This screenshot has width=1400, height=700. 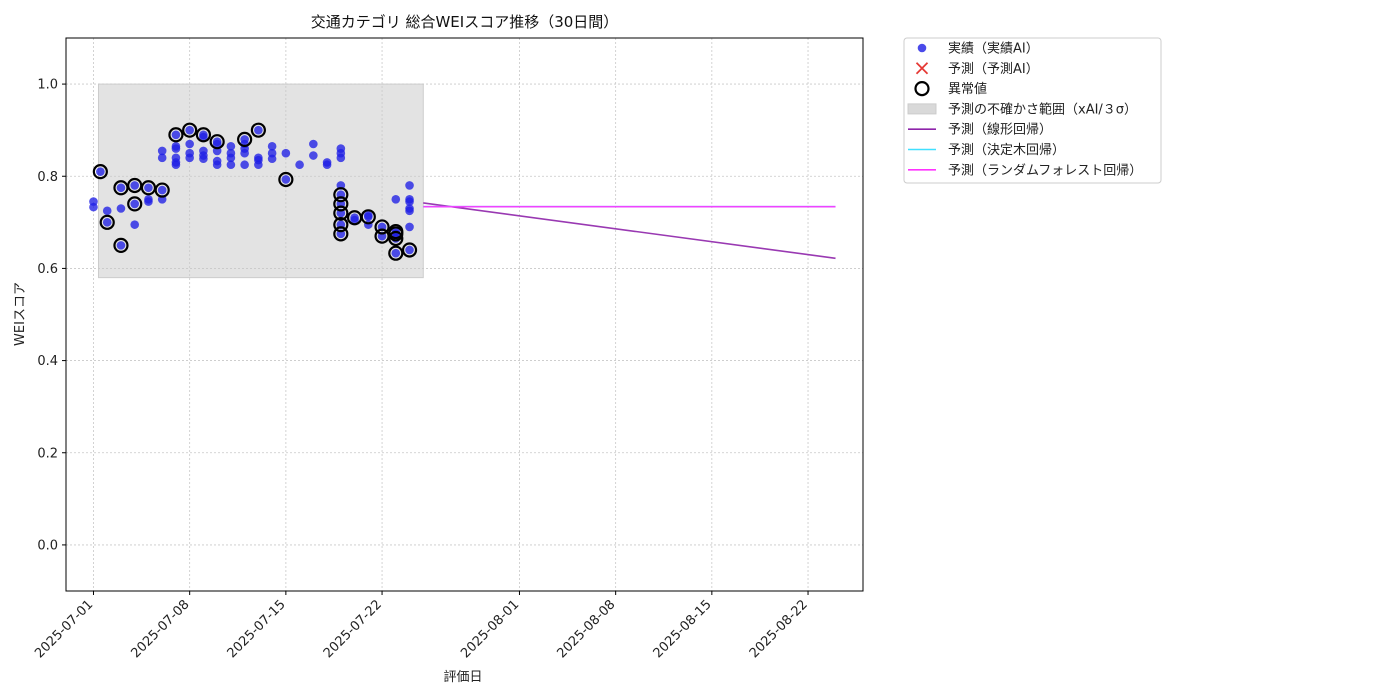 What do you see at coordinates (20, 314) in the screenshot?
I see `y-axis-title: WEIスコア` at bounding box center [20, 314].